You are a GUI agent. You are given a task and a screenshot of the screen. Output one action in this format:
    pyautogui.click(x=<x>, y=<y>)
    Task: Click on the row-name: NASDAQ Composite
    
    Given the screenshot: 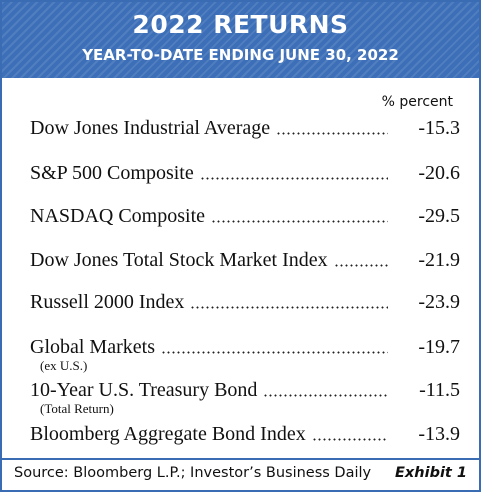 What is the action you would take?
    pyautogui.click(x=118, y=216)
    